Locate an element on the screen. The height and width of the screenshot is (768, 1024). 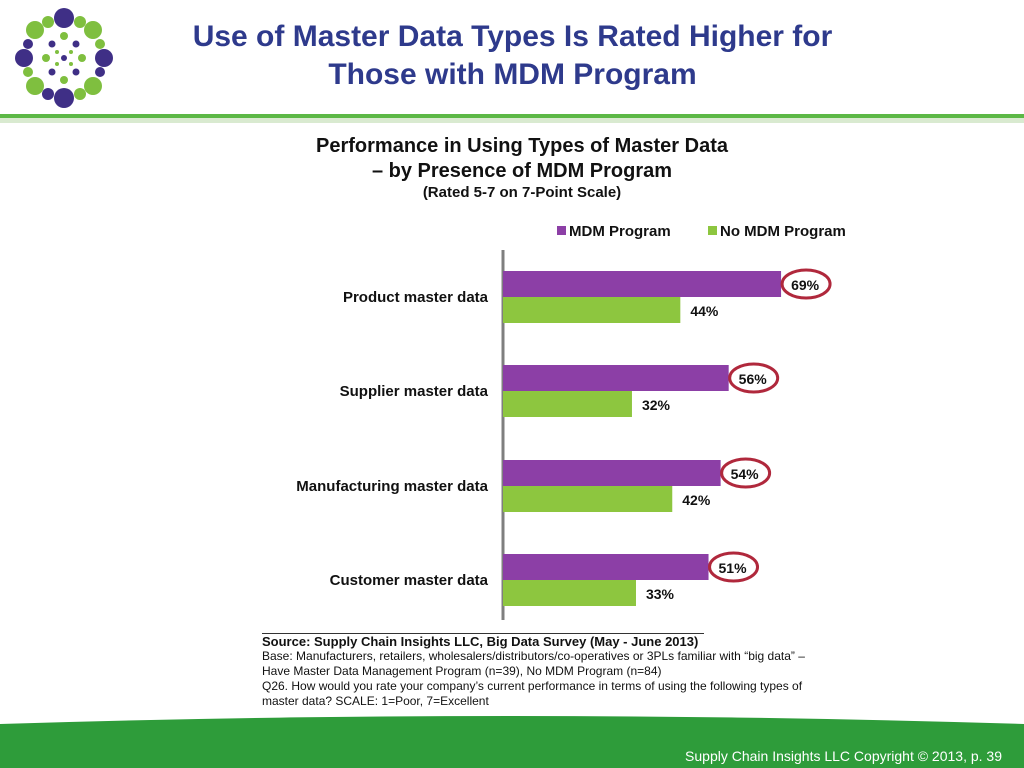
value-label-mdm: 51% is located at coordinates (733, 568).